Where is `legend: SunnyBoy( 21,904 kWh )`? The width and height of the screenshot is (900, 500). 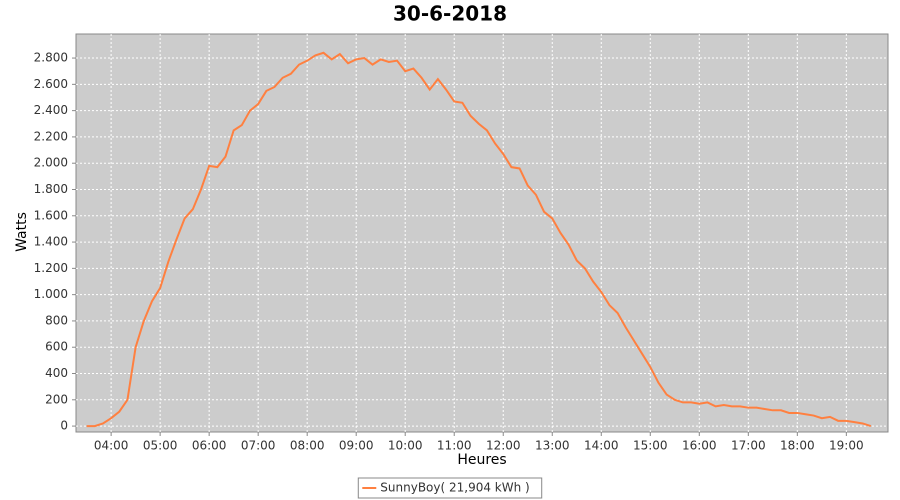
legend: SunnyBoy( 21,904 kWh ) is located at coordinates (450, 488).